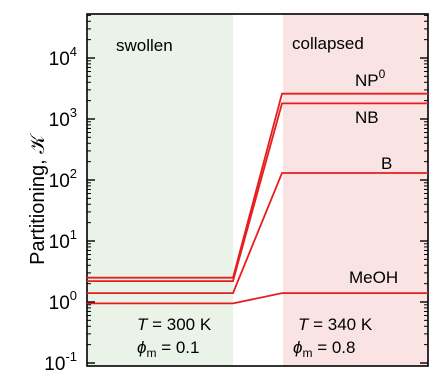 The height and width of the screenshot is (375, 430). Describe the element at coordinates (370, 78) in the screenshot. I see `series-label-np: NP0` at that location.